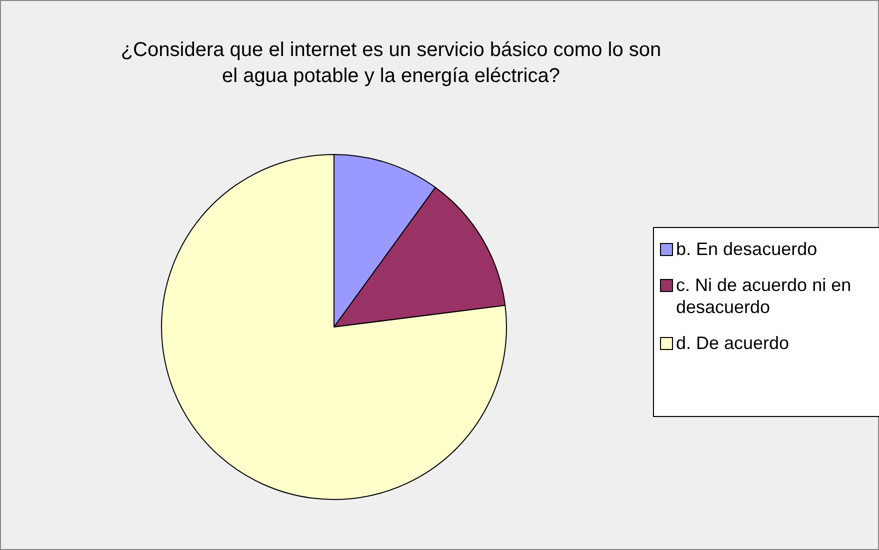 The width and height of the screenshot is (879, 550). Describe the element at coordinates (733, 343) in the screenshot. I see `legend-label: d. De acuerdo` at that location.